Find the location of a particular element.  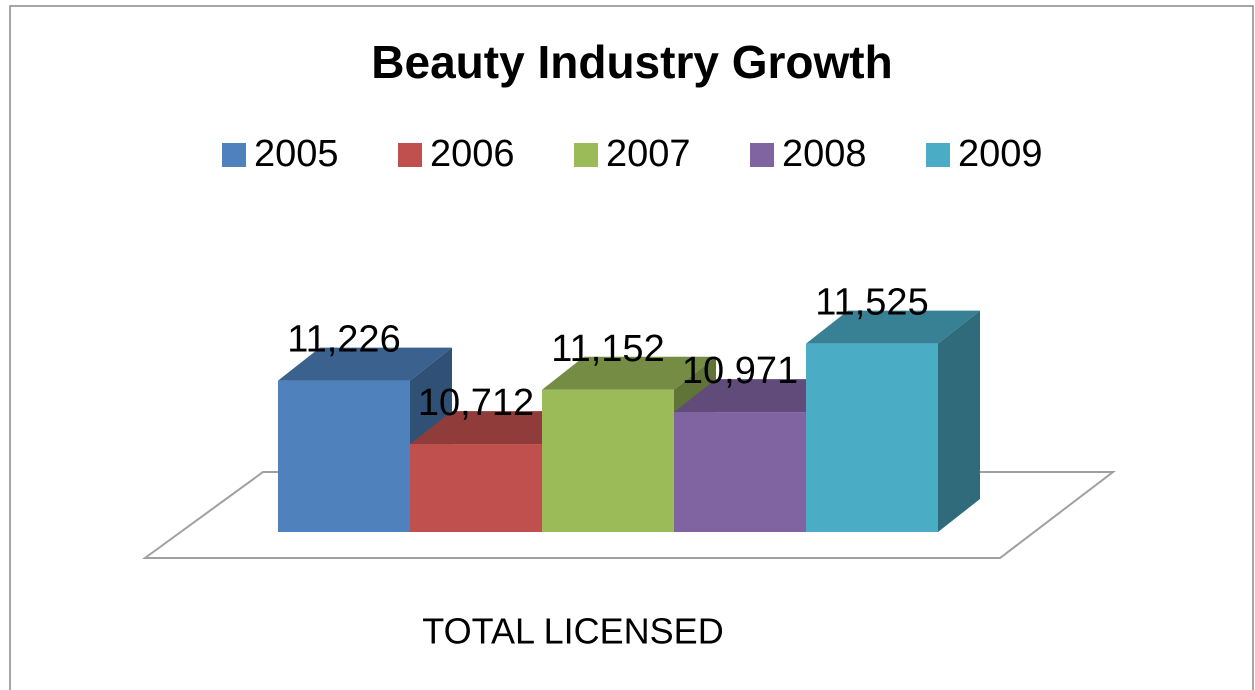

legend-label: 2008 is located at coordinates (824, 154).